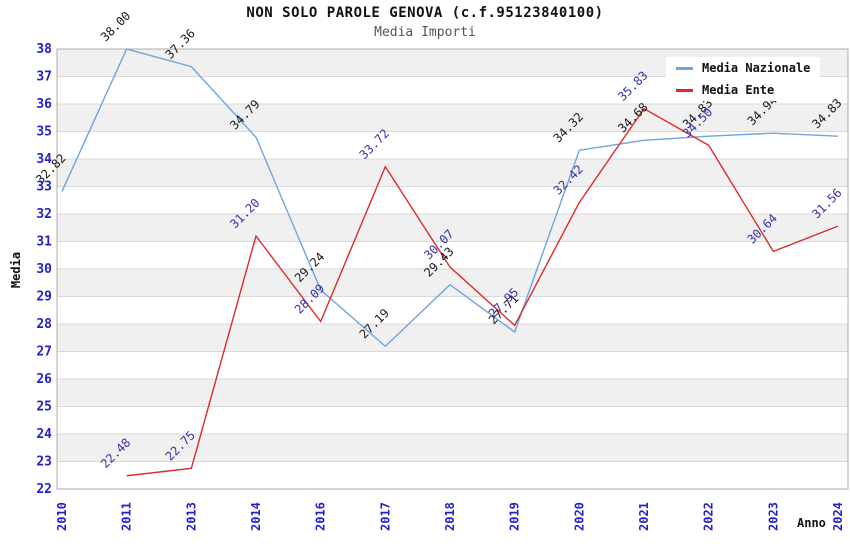 Image resolution: width=850 pixels, height=550 pixels. I want to click on y-tick-label: 23, so click(44, 462).